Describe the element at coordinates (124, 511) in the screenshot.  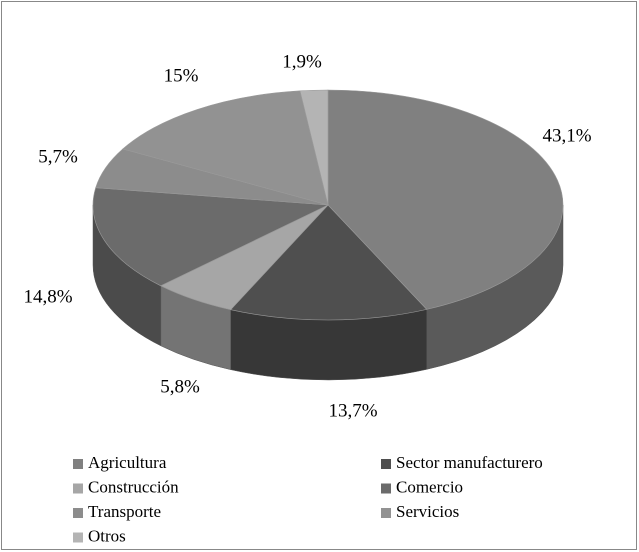
I see `legend-label: Transporte` at that location.